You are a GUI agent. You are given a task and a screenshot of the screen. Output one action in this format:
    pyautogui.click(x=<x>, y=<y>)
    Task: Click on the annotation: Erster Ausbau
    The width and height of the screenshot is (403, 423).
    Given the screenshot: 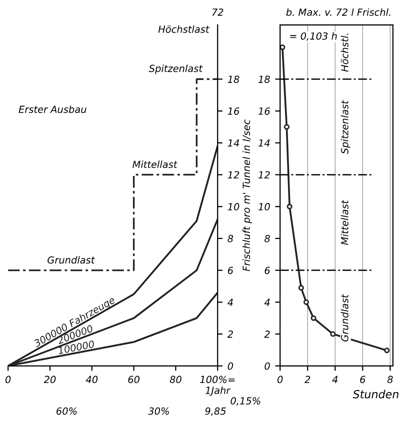 What is the action you would take?
    pyautogui.click(x=52, y=109)
    